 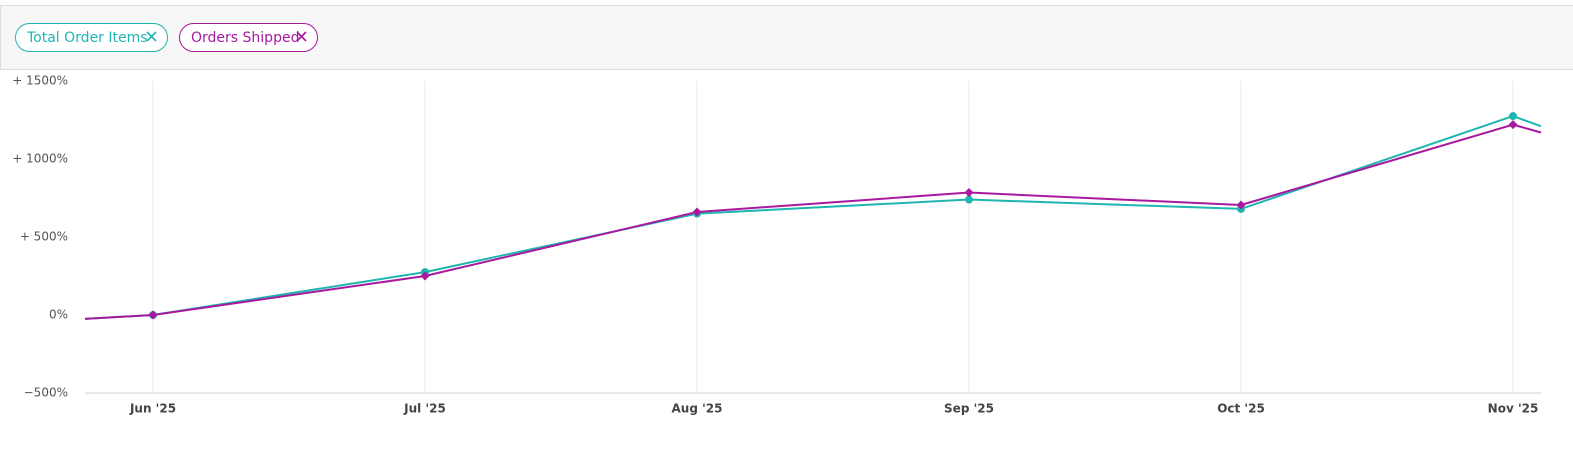 What do you see at coordinates (58, 315) in the screenshot?
I see `y-tick-label: 0%` at bounding box center [58, 315].